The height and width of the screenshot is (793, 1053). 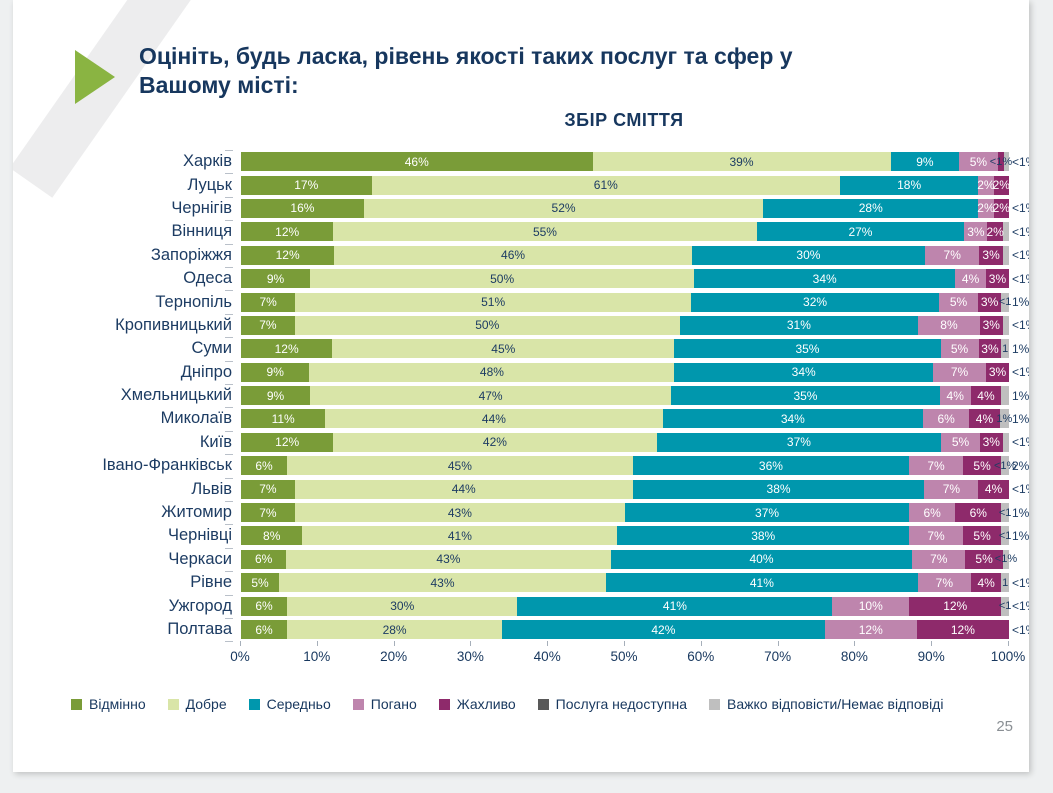 I want to click on bar-segment: 34%, so click(x=803, y=372).